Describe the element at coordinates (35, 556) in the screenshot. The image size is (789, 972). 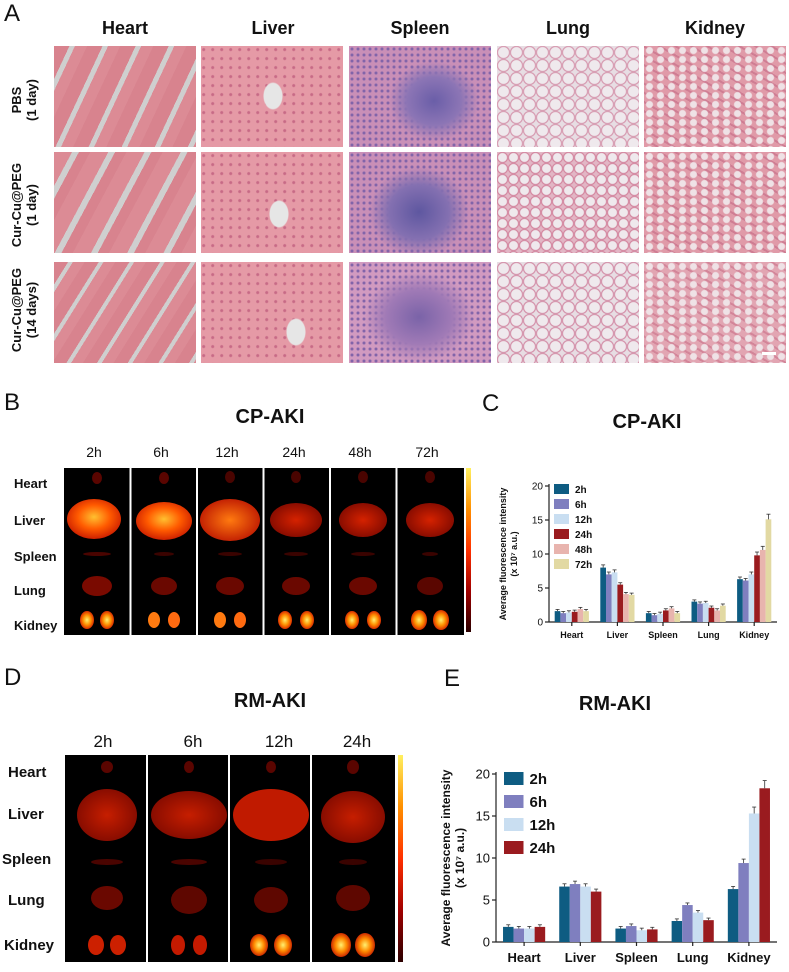
I see `organ-label-spleen: Spleen` at that location.